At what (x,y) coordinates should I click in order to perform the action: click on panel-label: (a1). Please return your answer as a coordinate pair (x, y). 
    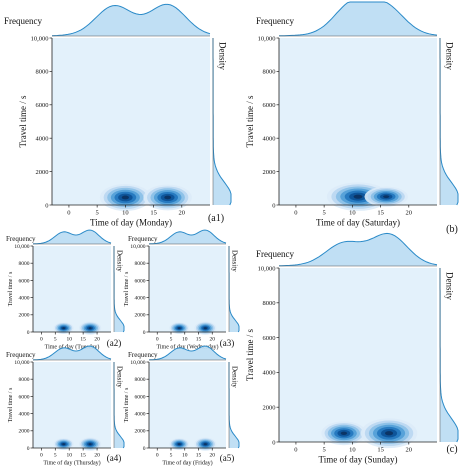
    Looking at the image, I should click on (216, 218).